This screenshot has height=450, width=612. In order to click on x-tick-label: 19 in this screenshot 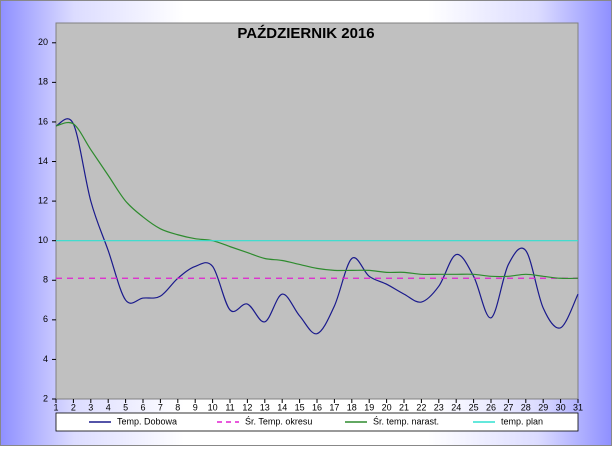, I will do `click(369, 407)`.